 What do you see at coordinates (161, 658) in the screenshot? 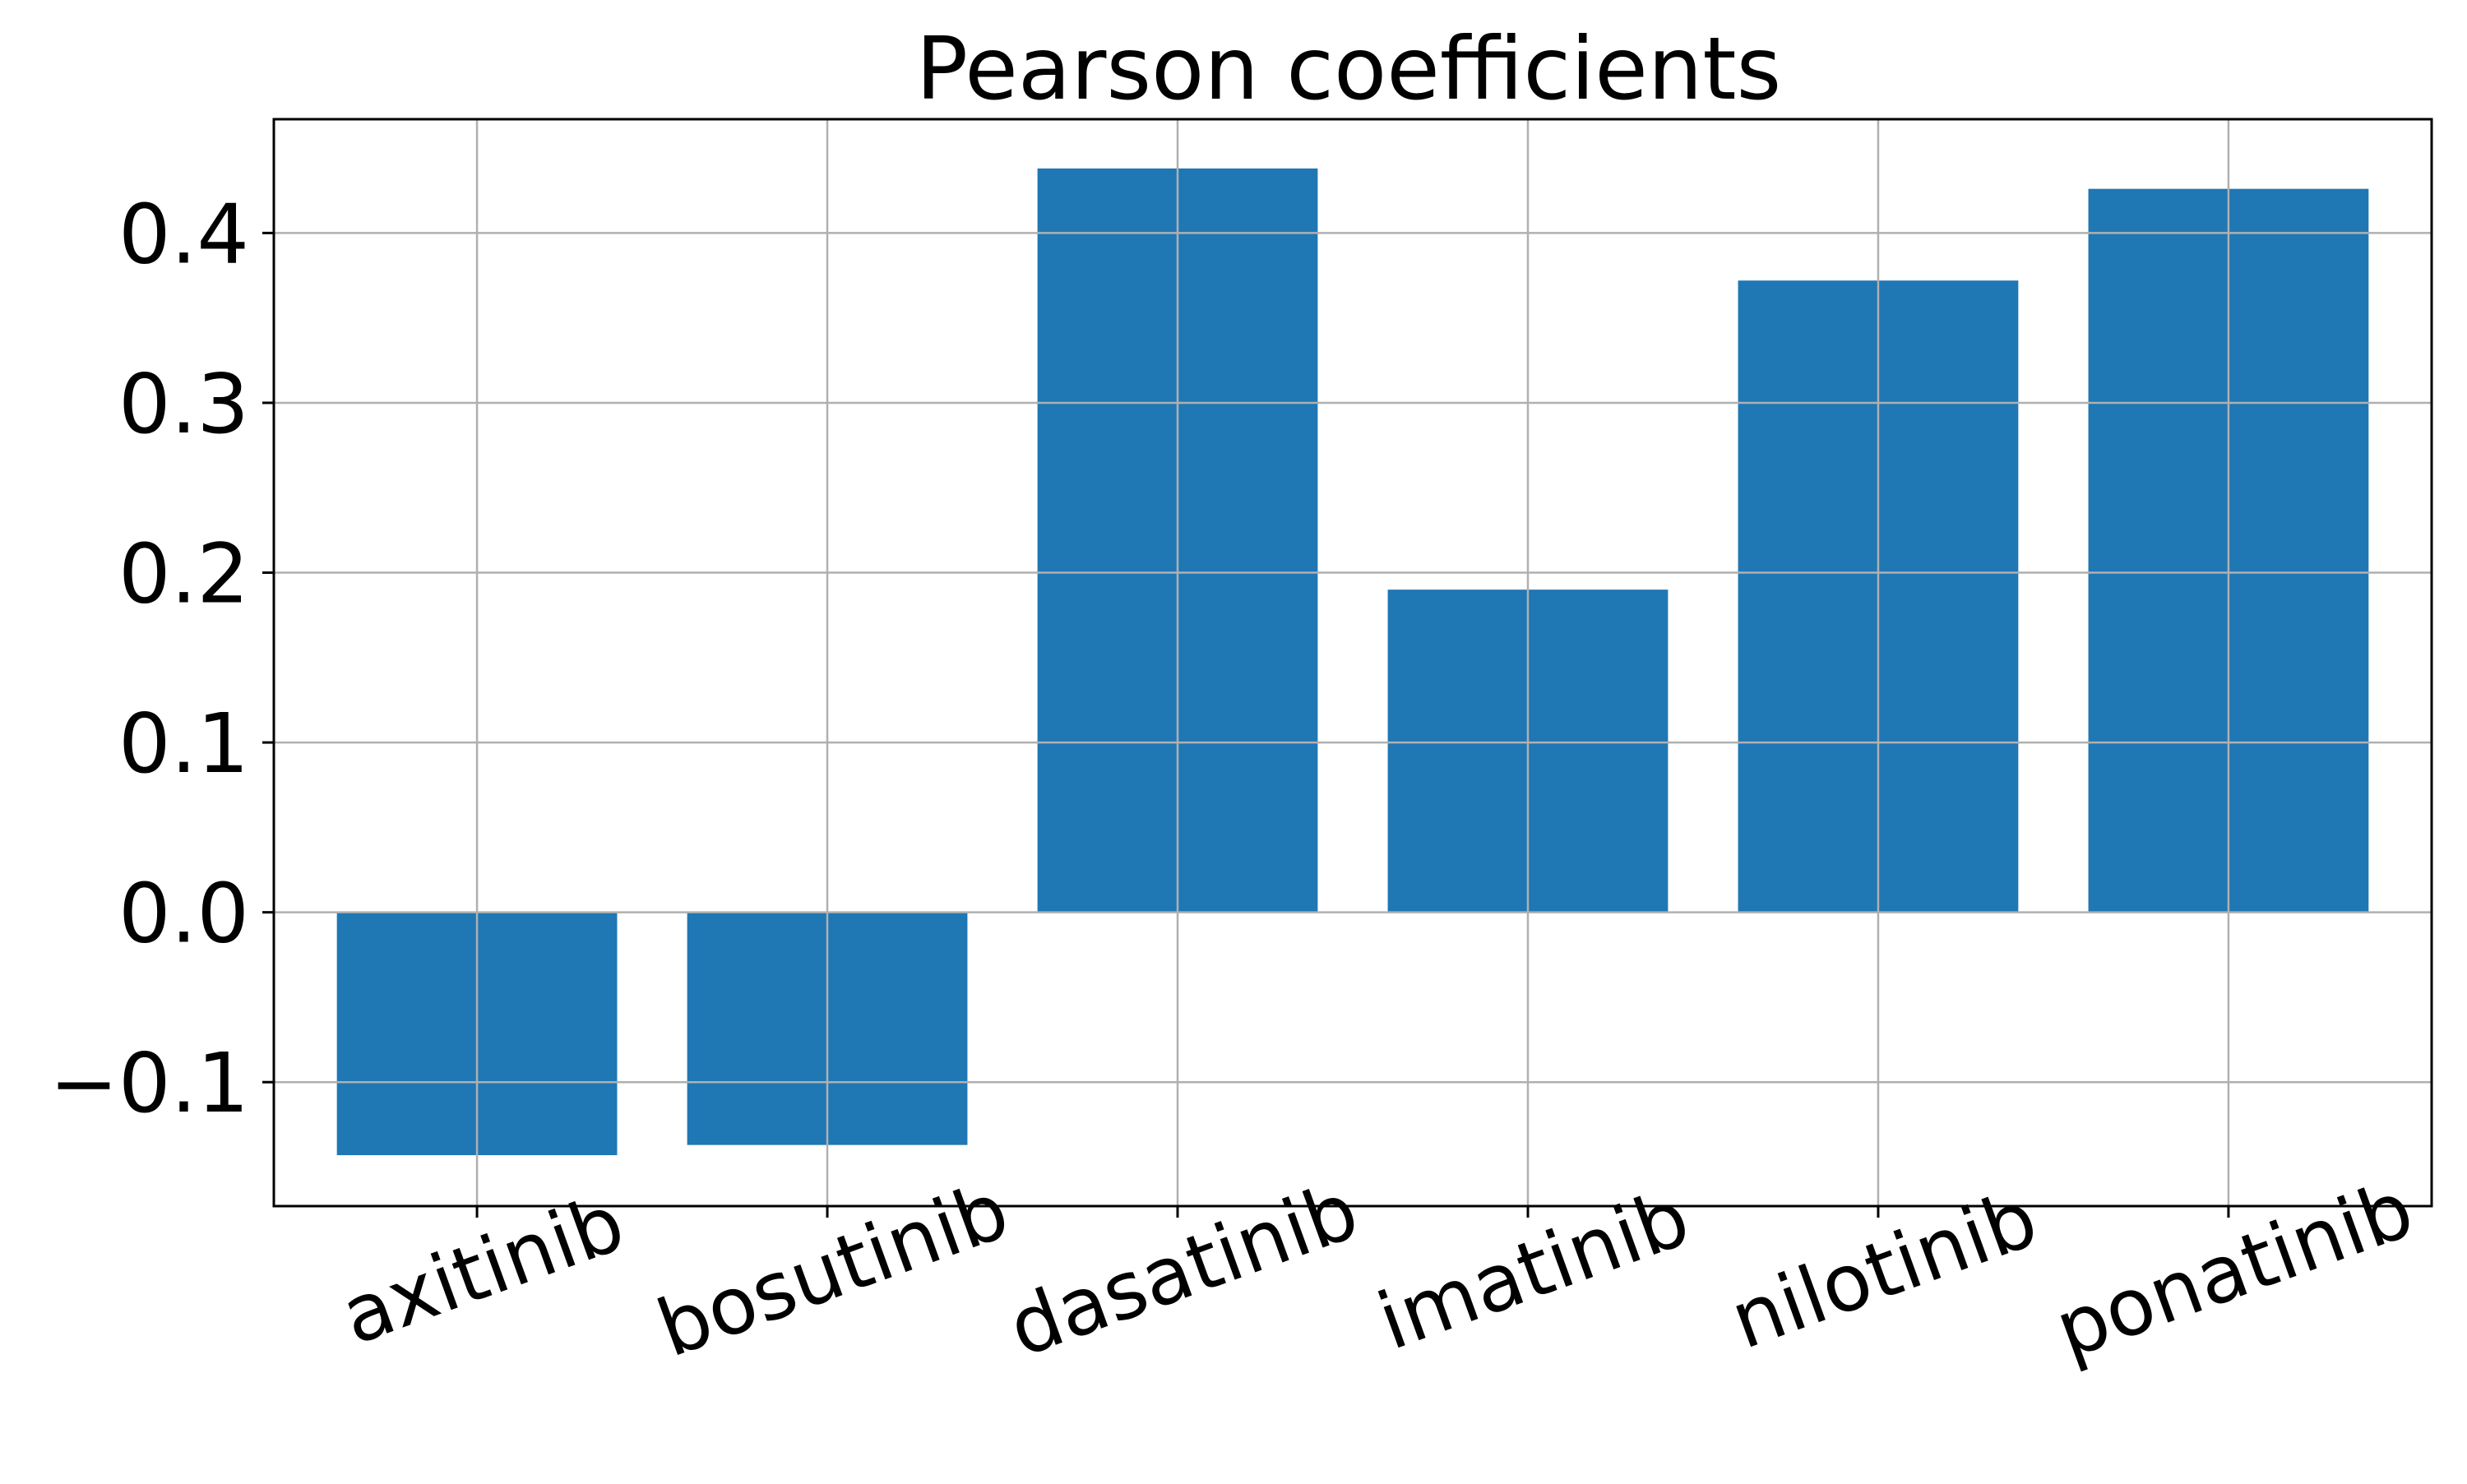
I see `y-axis-ticks: −0.1 0.0 0.1 0.2 0.3 0.4` at bounding box center [161, 658].